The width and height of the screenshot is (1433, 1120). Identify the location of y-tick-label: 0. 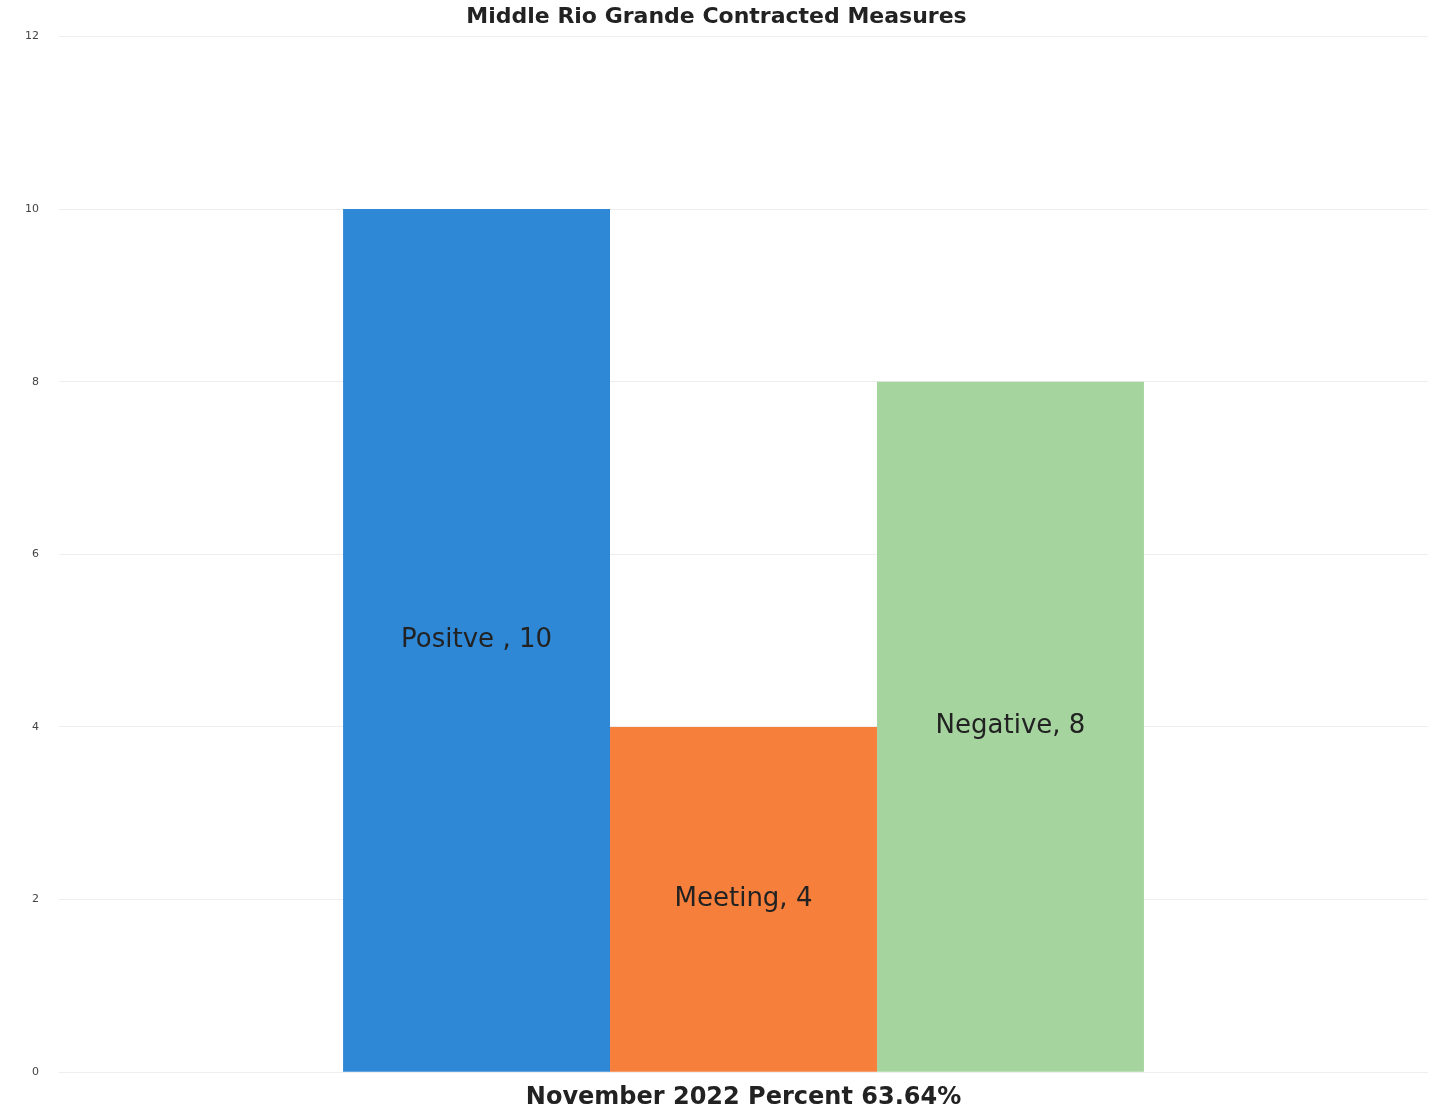
(35, 1072).